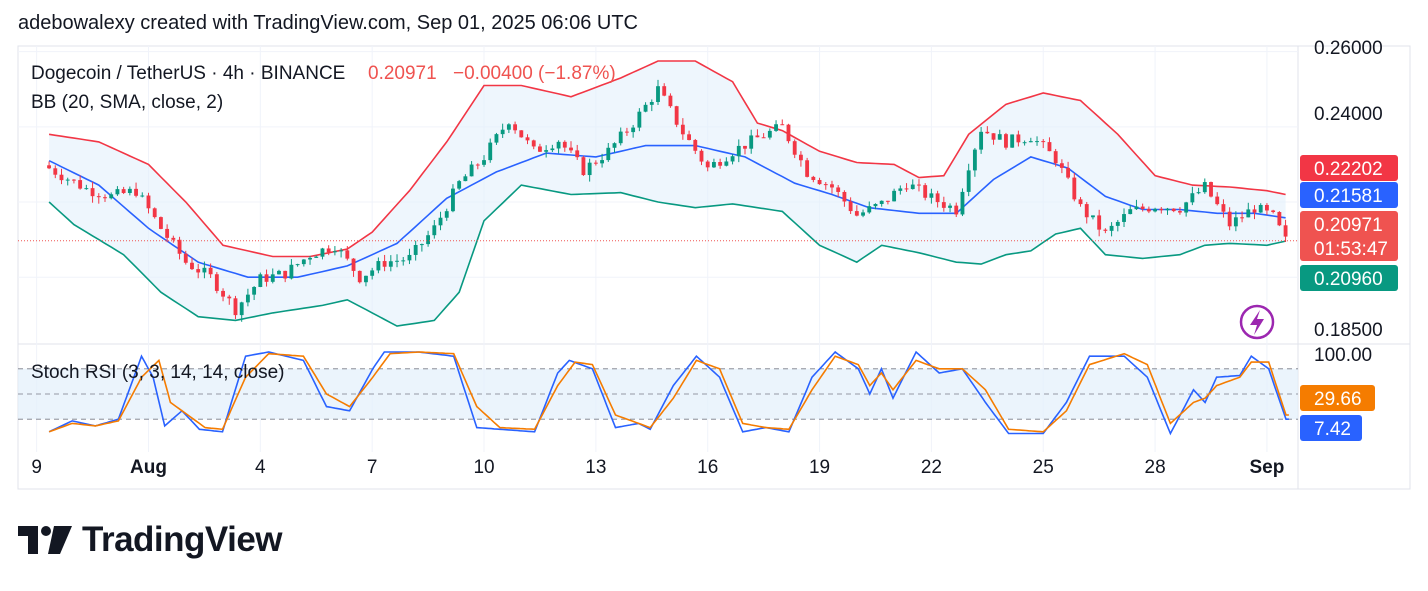 The height and width of the screenshot is (591, 1428). What do you see at coordinates (188, 73) in the screenshot?
I see `symbol-label: Dogecoin / TetherUS · 4h · BINANCE` at bounding box center [188, 73].